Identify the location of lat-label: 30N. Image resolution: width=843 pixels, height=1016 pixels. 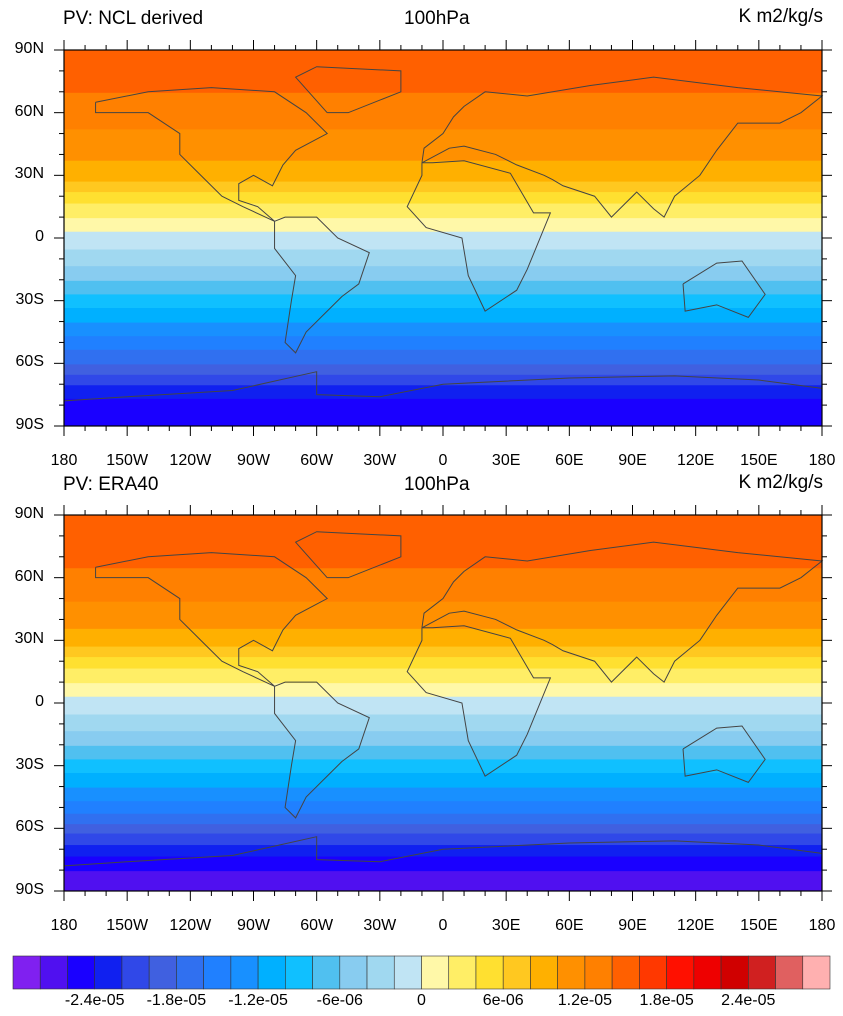
(29, 639).